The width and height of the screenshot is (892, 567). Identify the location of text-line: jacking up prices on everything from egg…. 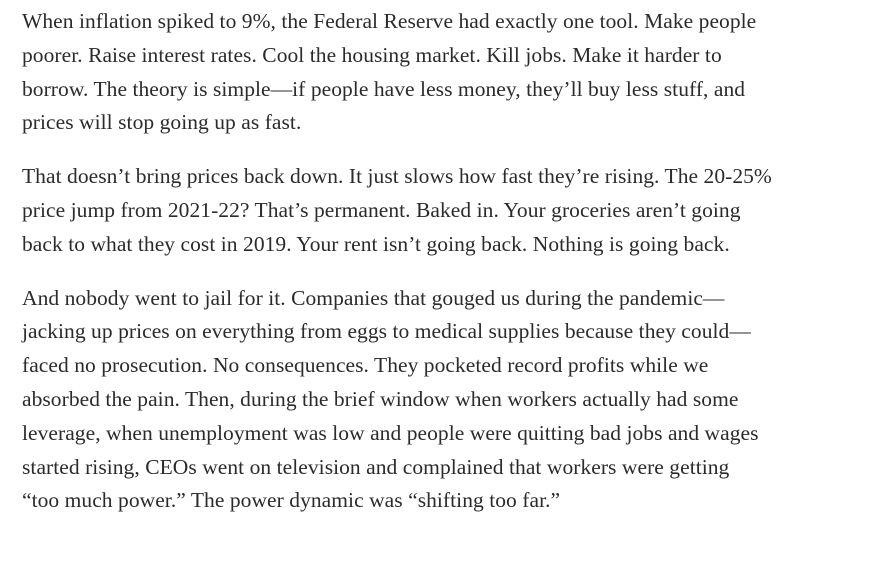
(386, 331).